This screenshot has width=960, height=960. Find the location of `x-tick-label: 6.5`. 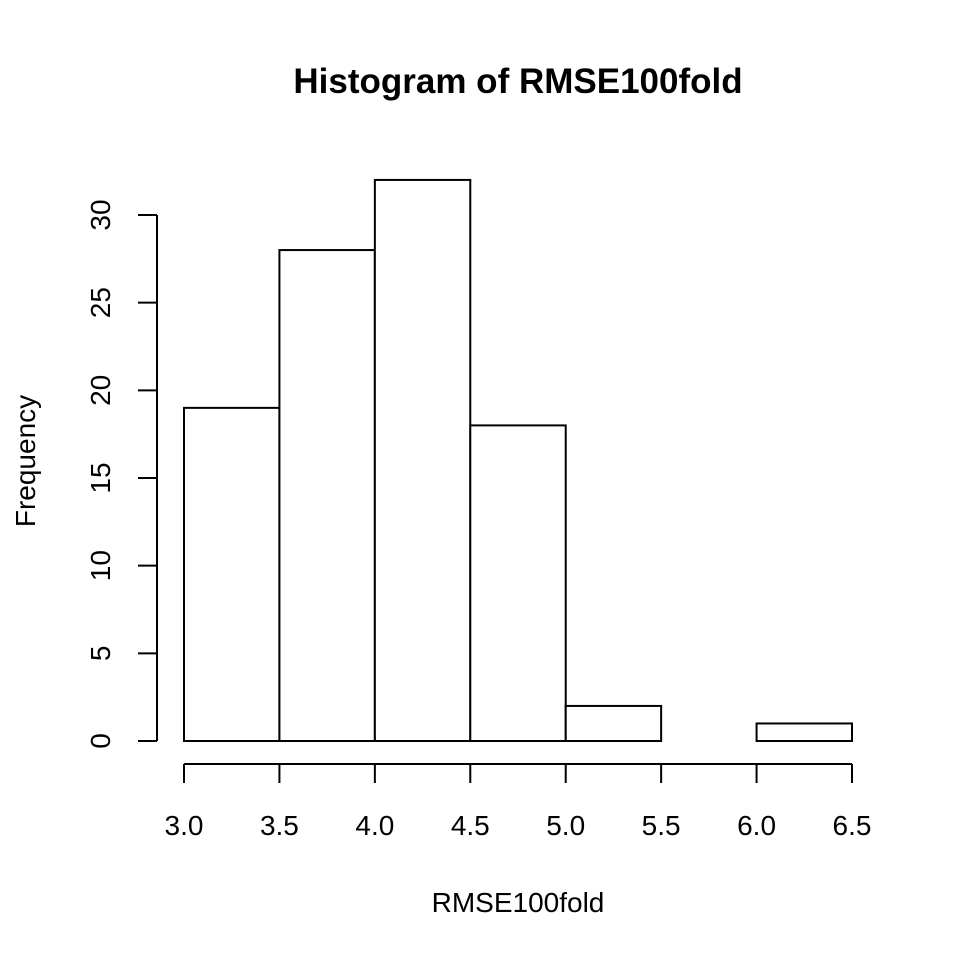

x-tick-label: 6.5 is located at coordinates (852, 825).